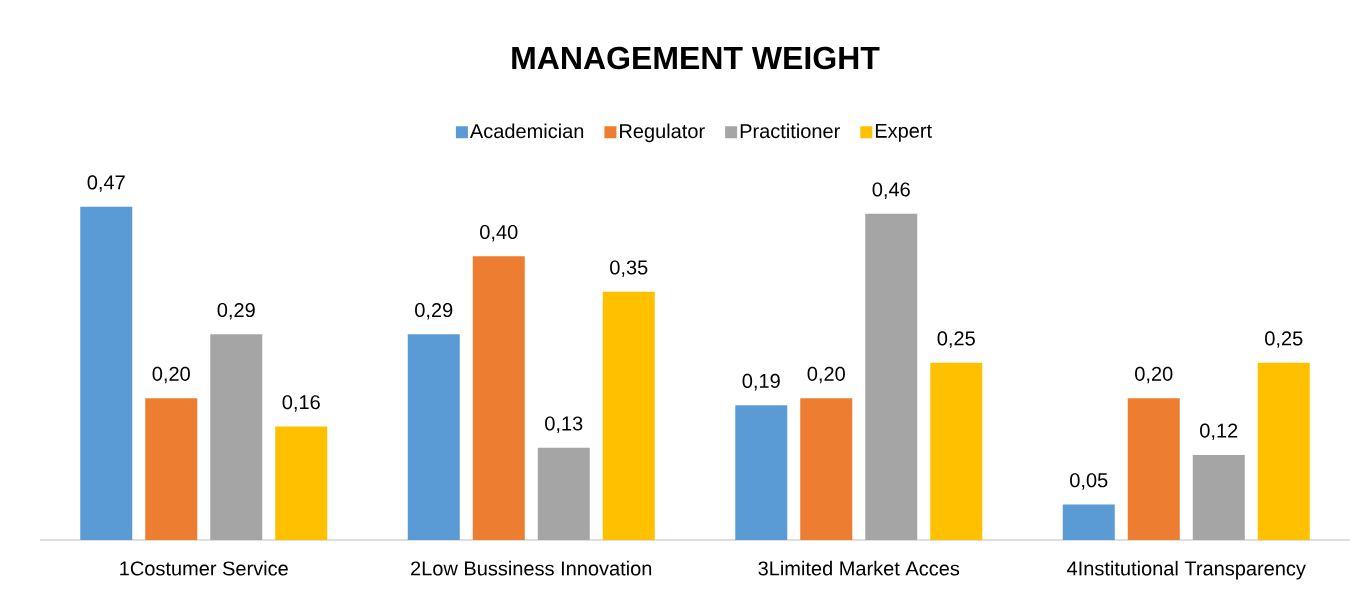 The image size is (1362, 603). Describe the element at coordinates (1219, 432) in the screenshot. I see `data-label: 0,12` at that location.